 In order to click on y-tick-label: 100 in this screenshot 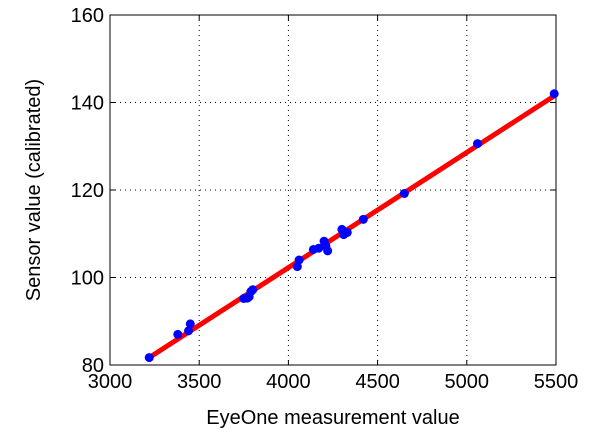, I will do `click(87, 279)`.